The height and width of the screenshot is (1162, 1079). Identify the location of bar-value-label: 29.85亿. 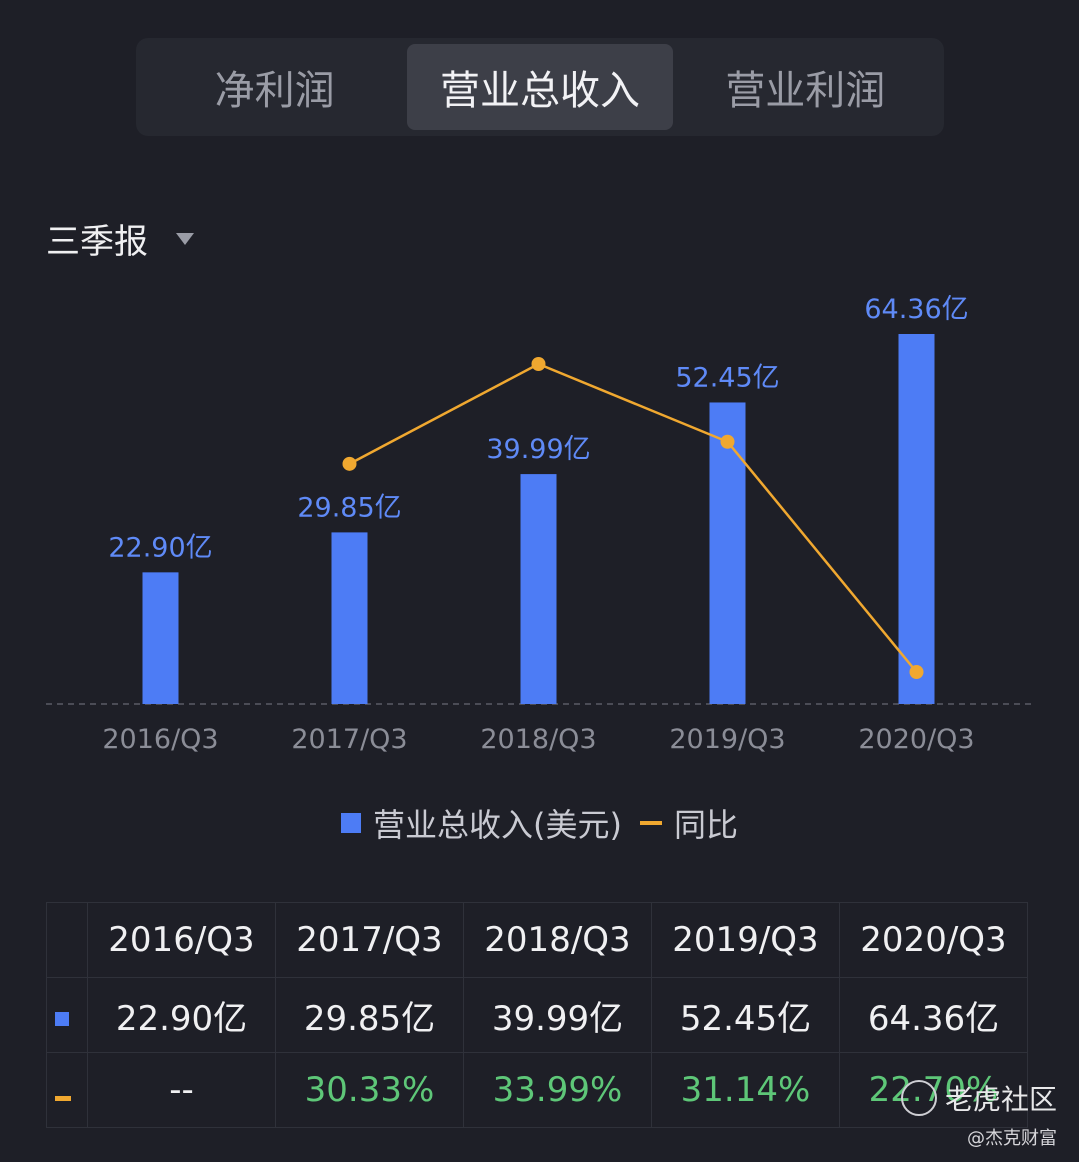
(349, 507).